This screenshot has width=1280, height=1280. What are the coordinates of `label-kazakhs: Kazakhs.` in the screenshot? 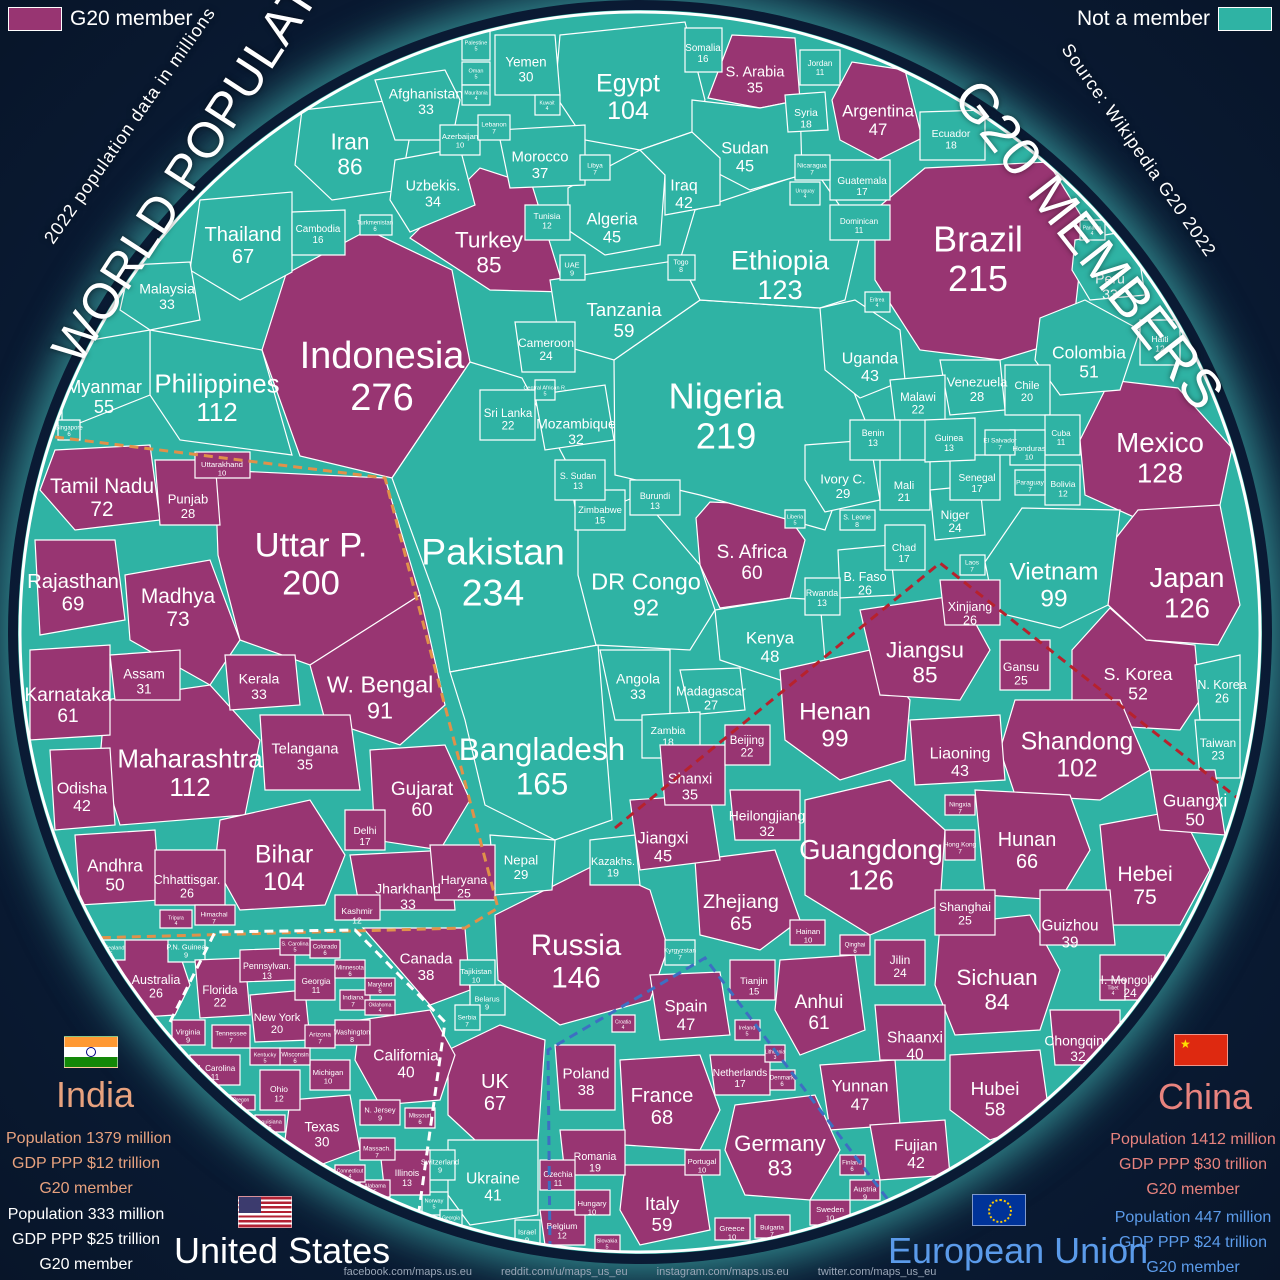 It's located at (613, 862).